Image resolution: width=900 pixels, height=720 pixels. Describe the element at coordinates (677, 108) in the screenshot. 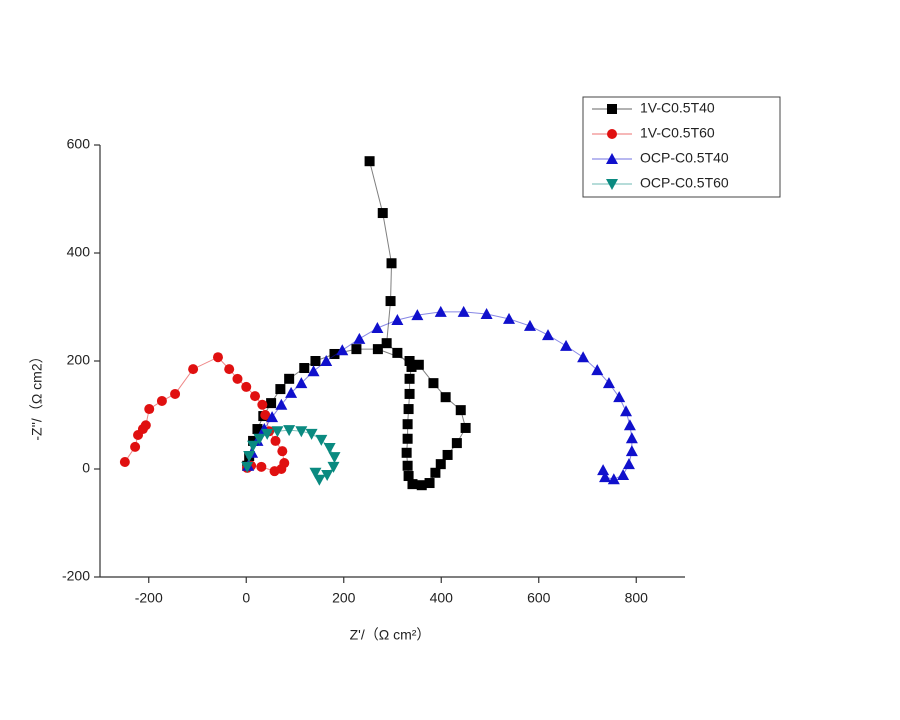

I see `legend-label: 1V-C0.5T40` at that location.